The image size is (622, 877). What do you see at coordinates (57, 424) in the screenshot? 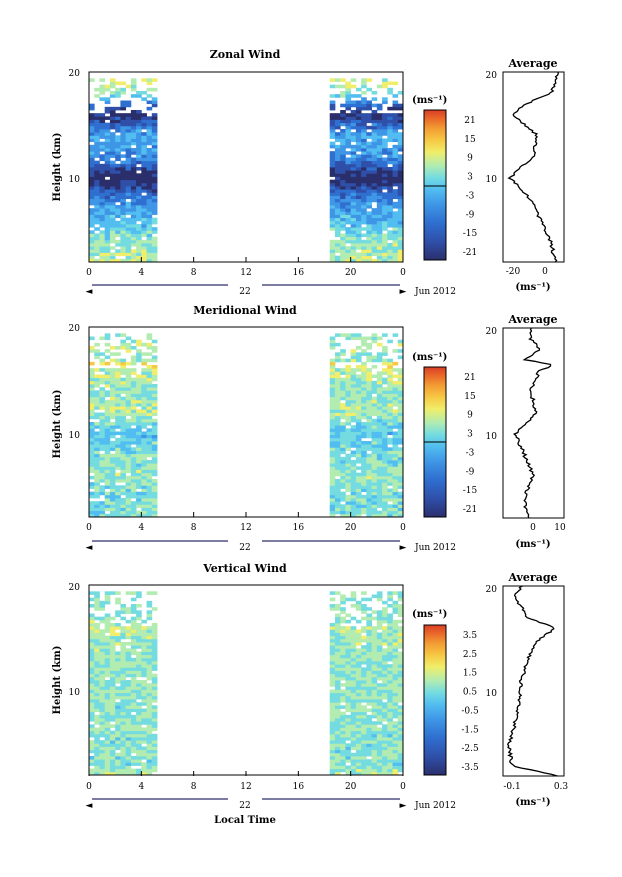
I see `y-axis-label: Height (km)` at bounding box center [57, 424].